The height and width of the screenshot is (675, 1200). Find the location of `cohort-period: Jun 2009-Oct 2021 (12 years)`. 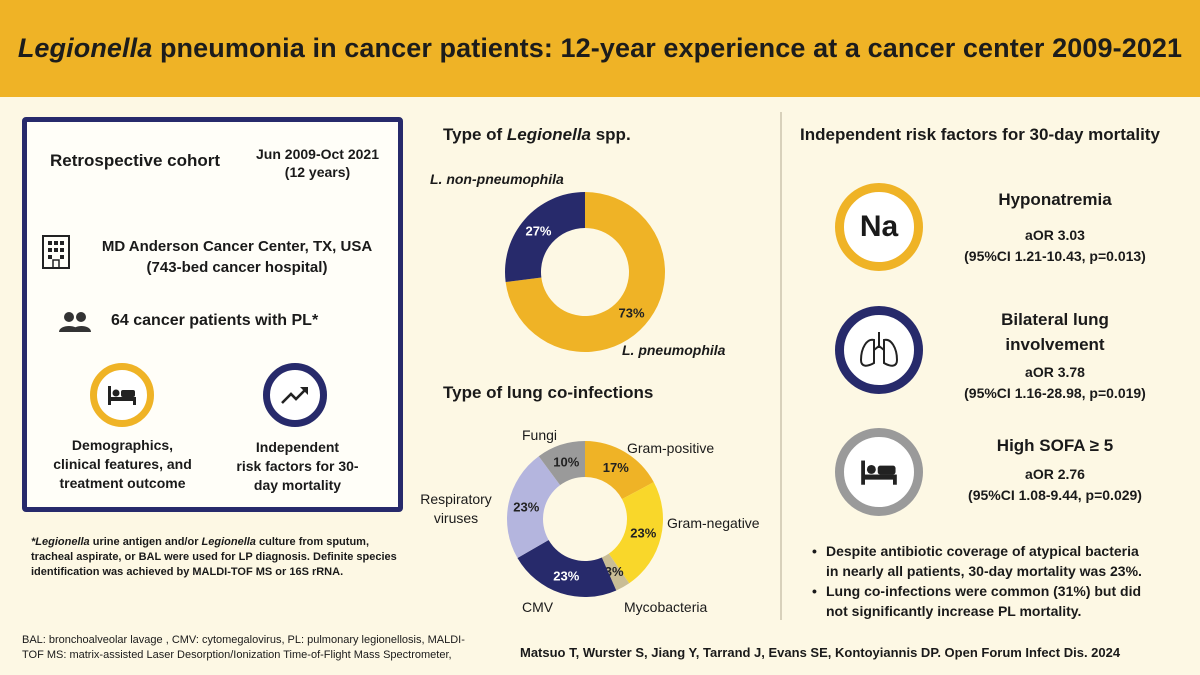

cohort-period: Jun 2009-Oct 2021 (12 years) is located at coordinates (317, 163).